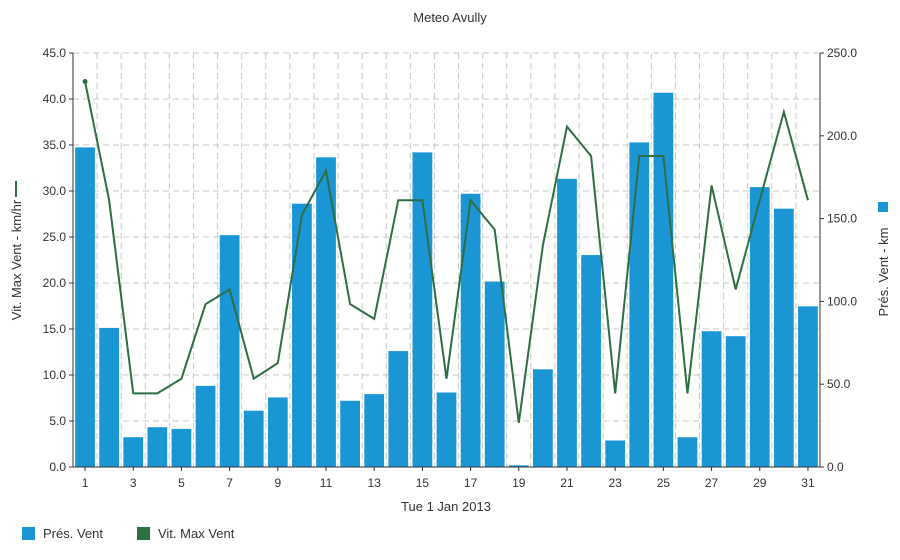 The height and width of the screenshot is (560, 900). Describe the element at coordinates (55, 283) in the screenshot. I see `y-left-tick-label: 20.0` at that location.